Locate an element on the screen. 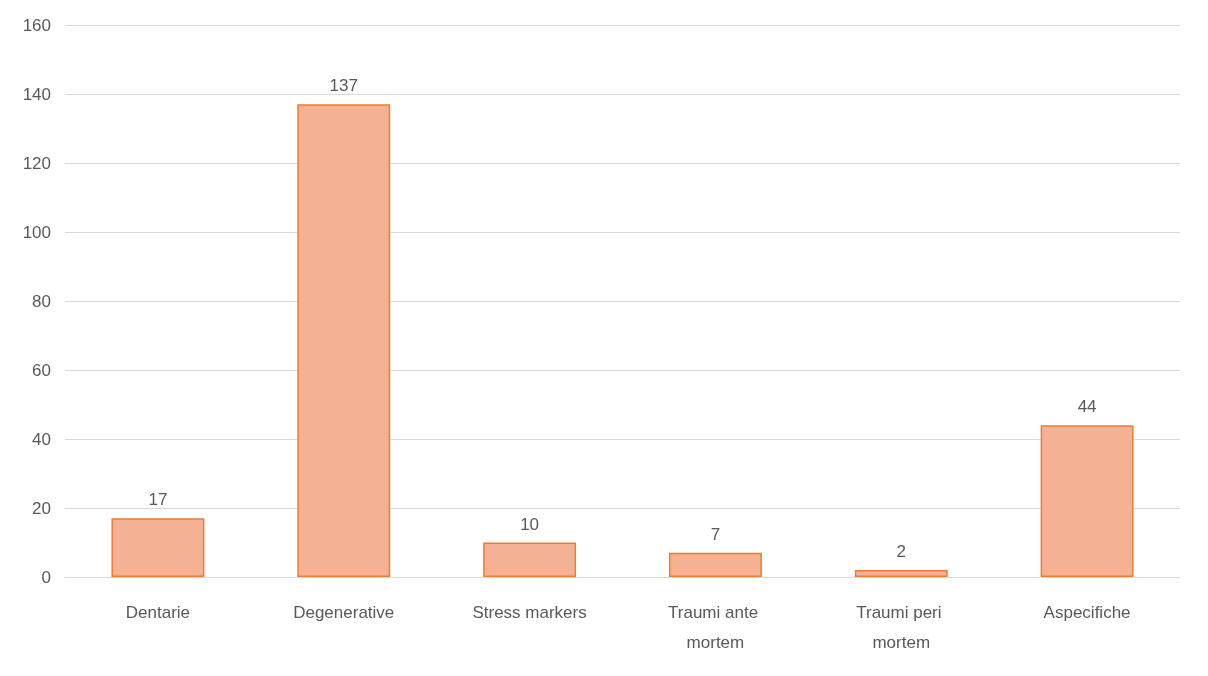 The height and width of the screenshot is (676, 1208). data-label: 2 is located at coordinates (901, 552).